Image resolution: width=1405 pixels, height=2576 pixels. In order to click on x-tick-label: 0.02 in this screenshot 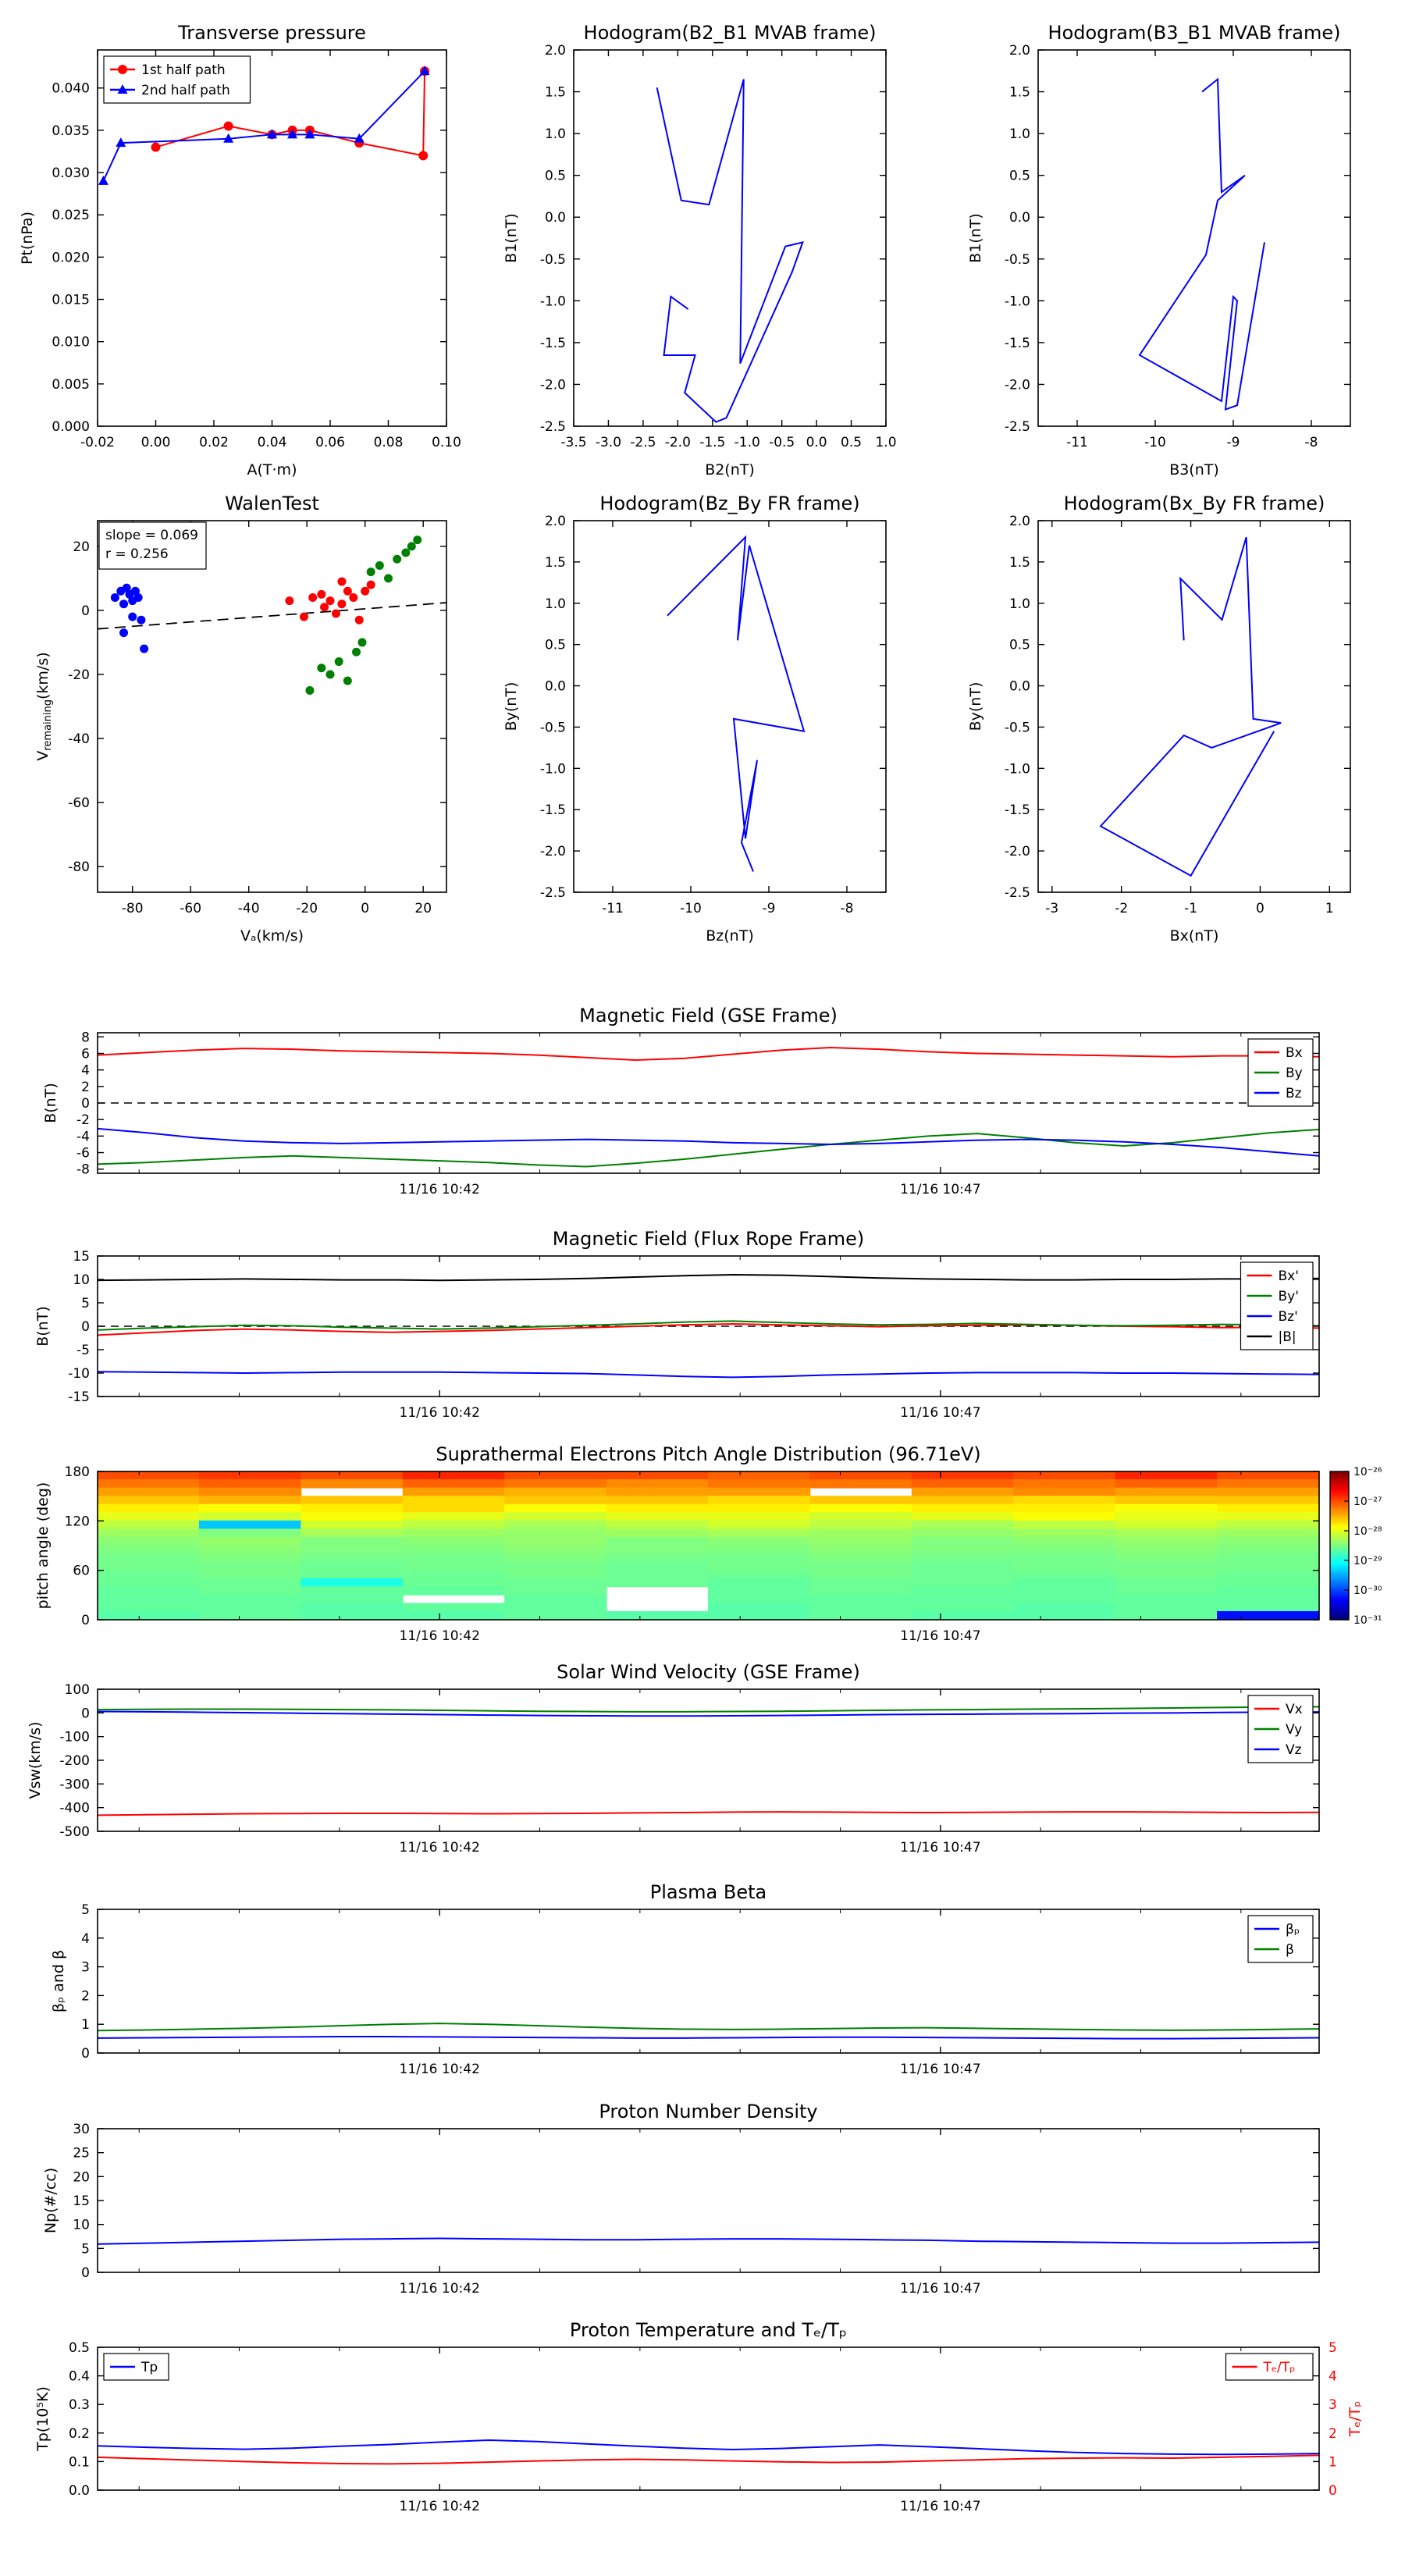, I will do `click(214, 442)`.